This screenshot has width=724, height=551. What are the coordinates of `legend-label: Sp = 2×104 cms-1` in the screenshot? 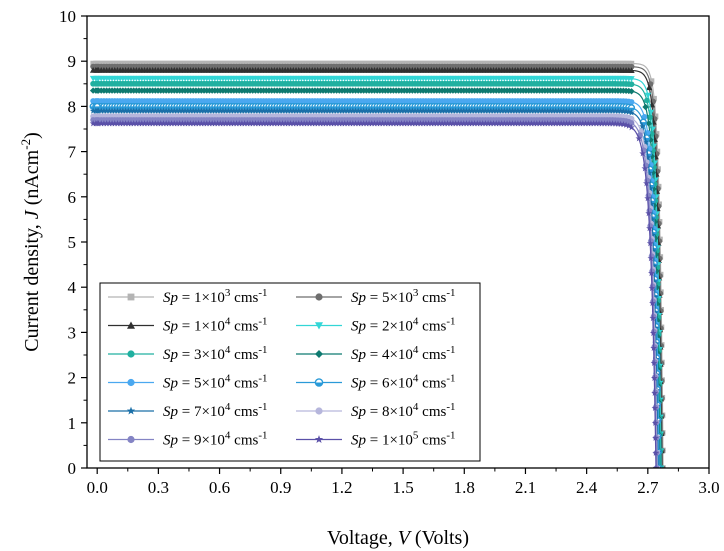 It's located at (403, 325).